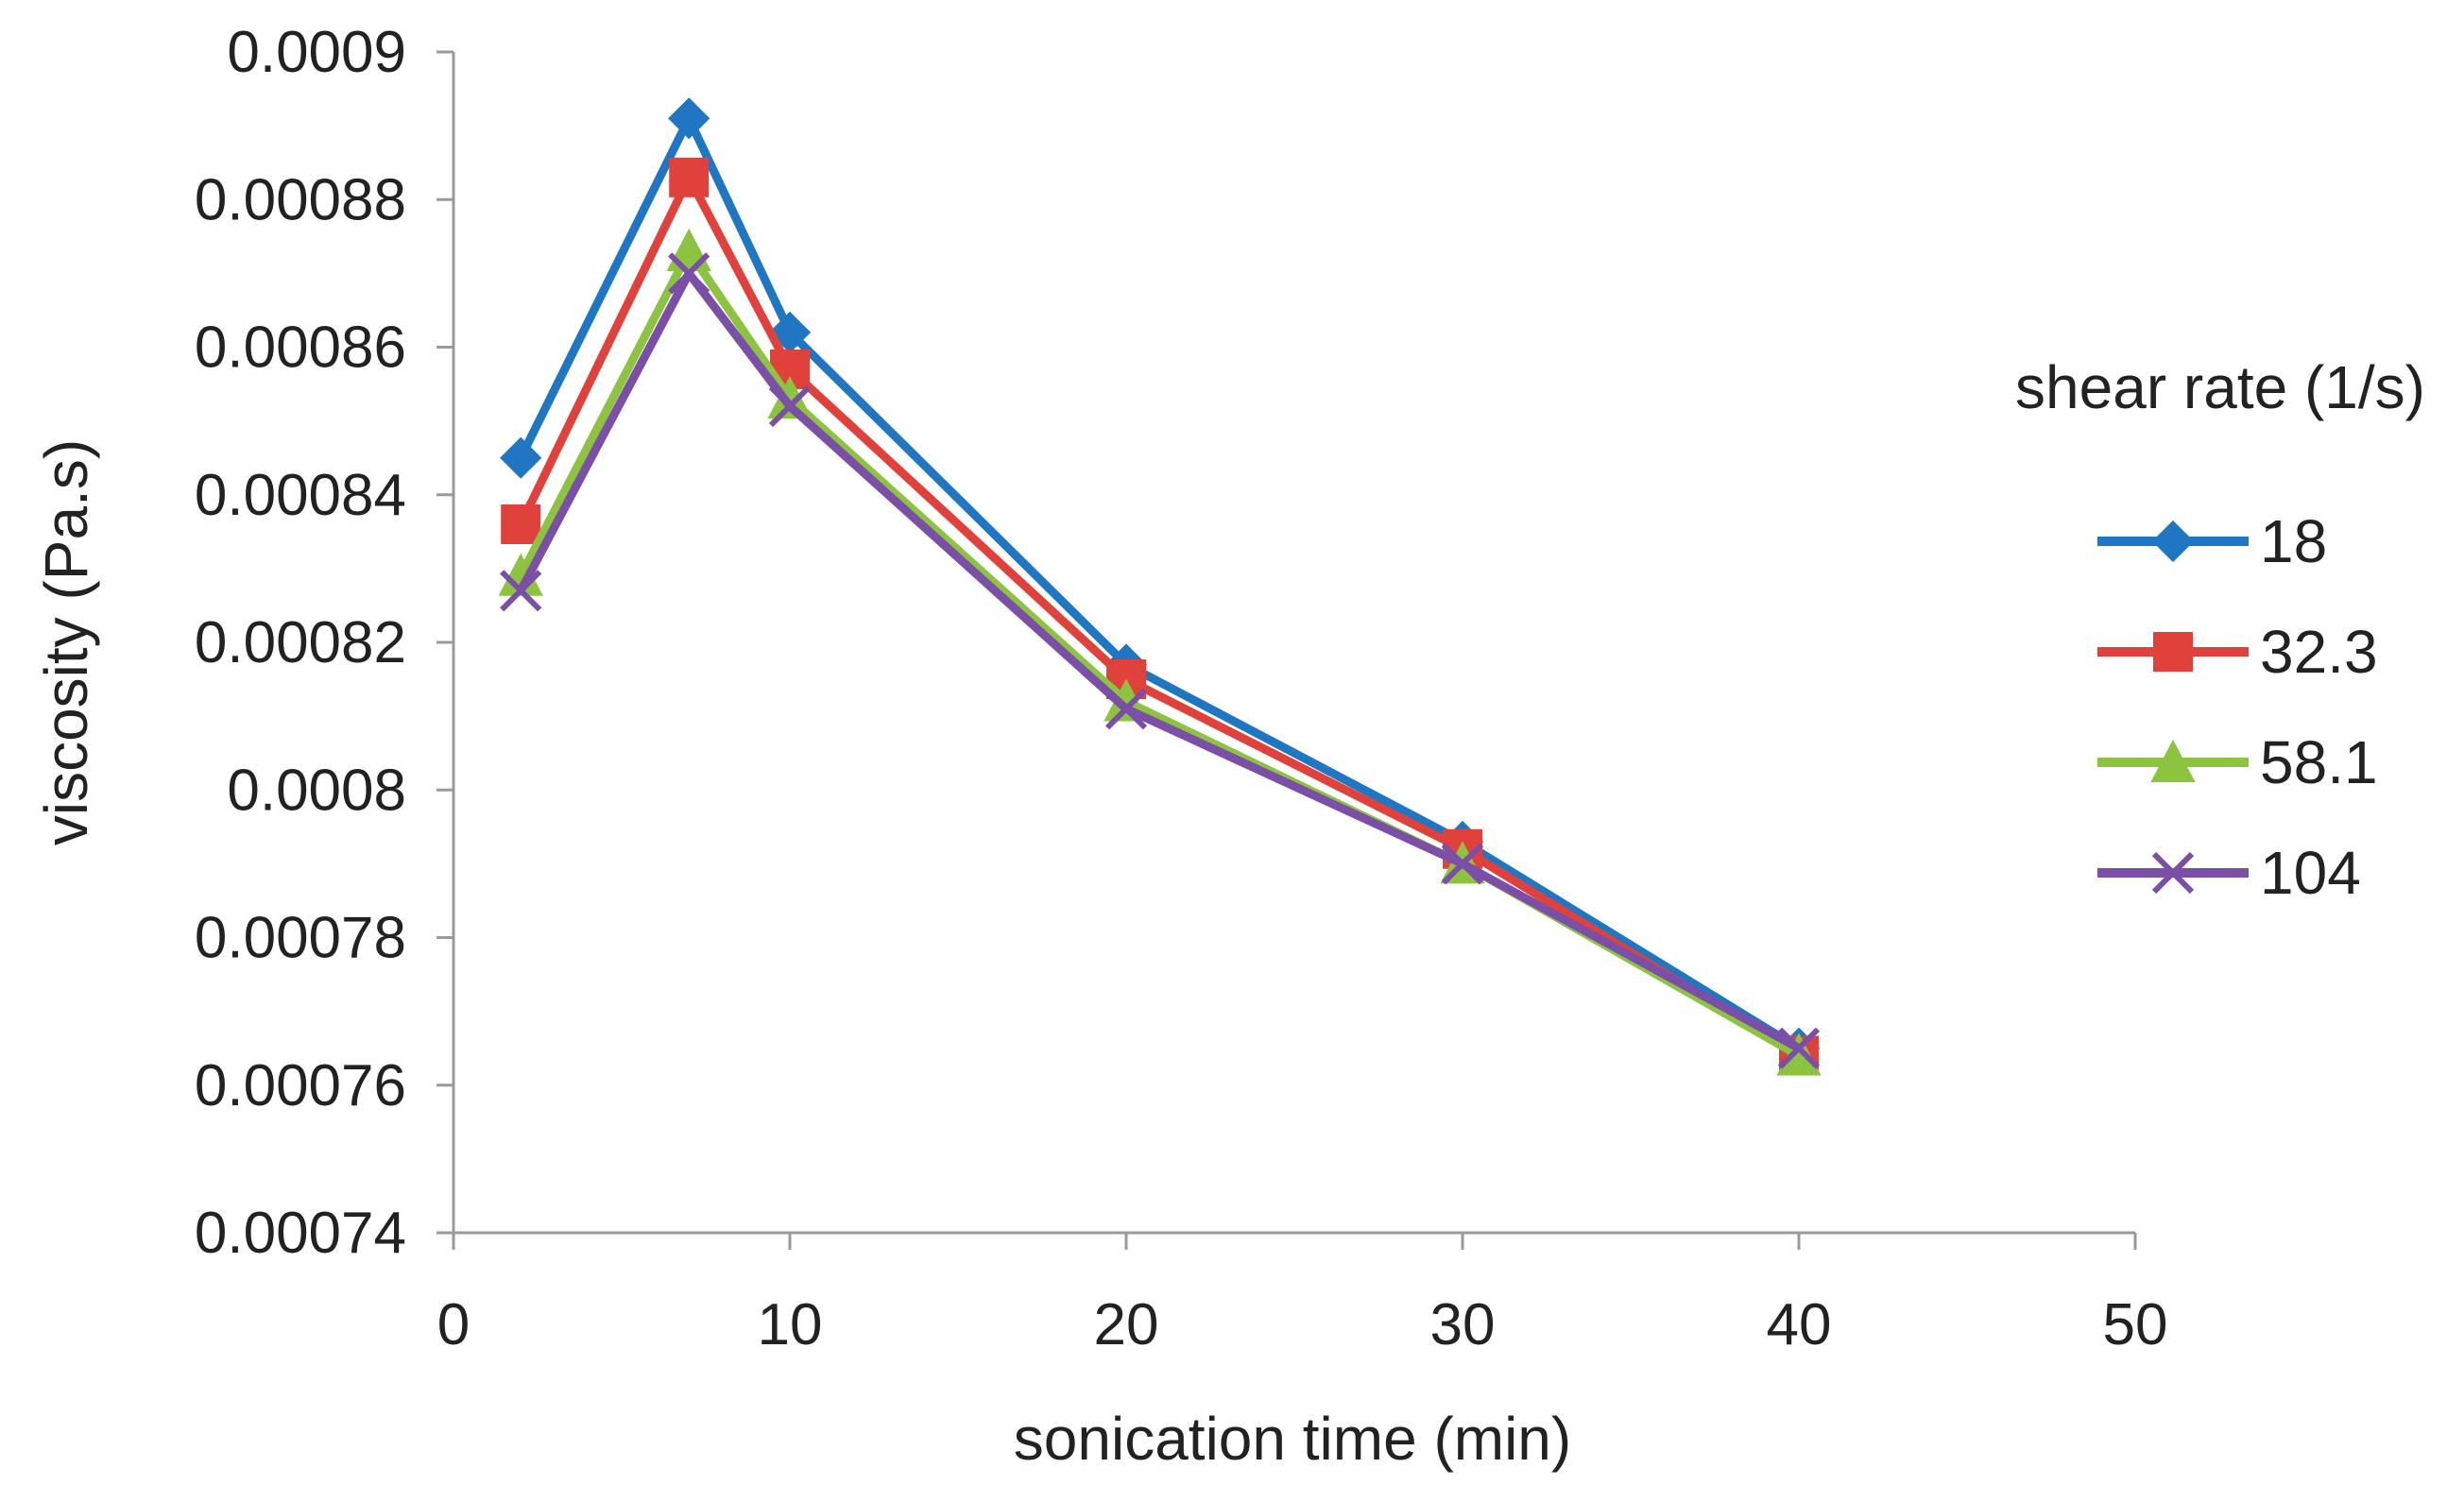 Image resolution: width=2464 pixels, height=1502 pixels. Describe the element at coordinates (2237, 652) in the screenshot. I see `legend-item: 32.3` at that location.